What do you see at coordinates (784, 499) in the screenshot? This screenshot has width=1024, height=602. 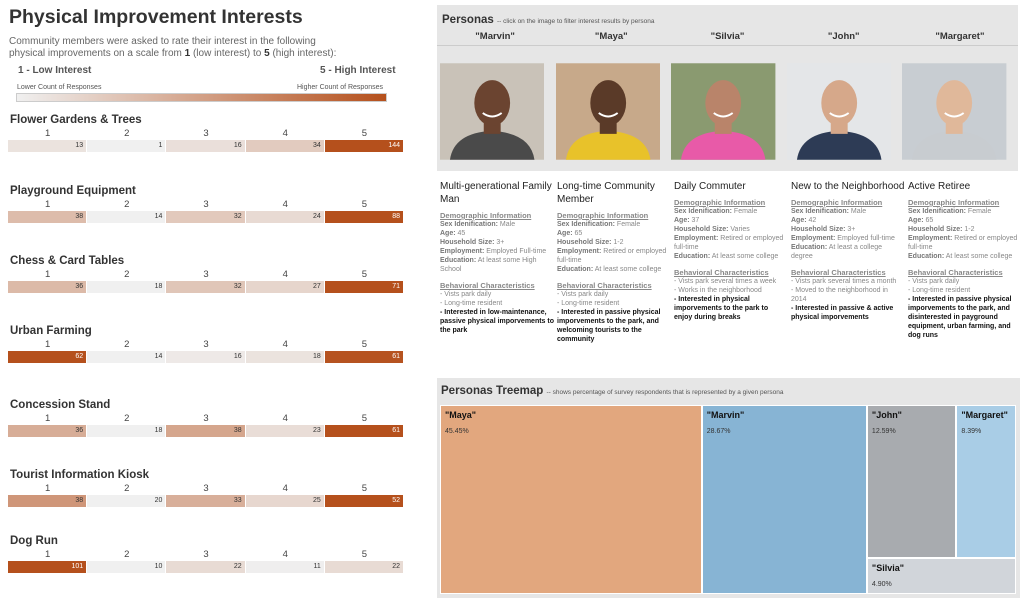 I see `treemap-tile: "Marvin" 28.67%` at bounding box center [784, 499].